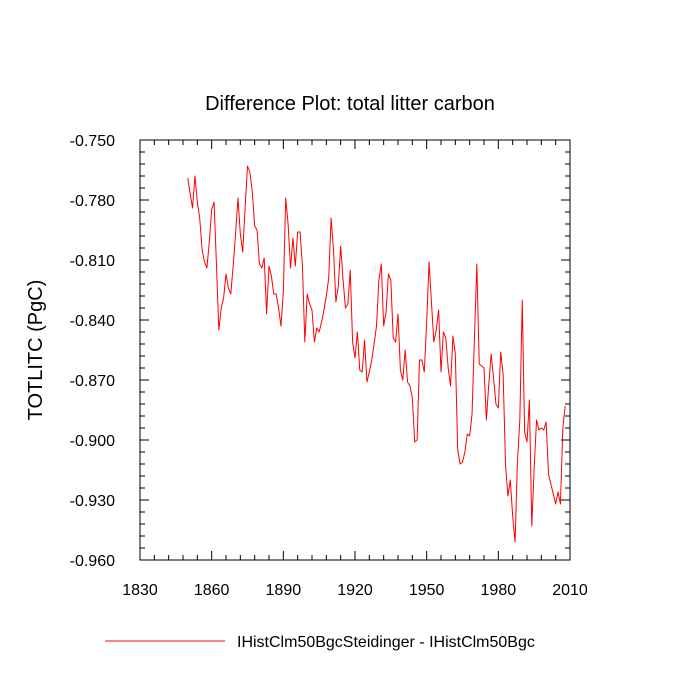 The image size is (700, 700). What do you see at coordinates (92, 321) in the screenshot?
I see `y-tick-label: -0.840` at bounding box center [92, 321].